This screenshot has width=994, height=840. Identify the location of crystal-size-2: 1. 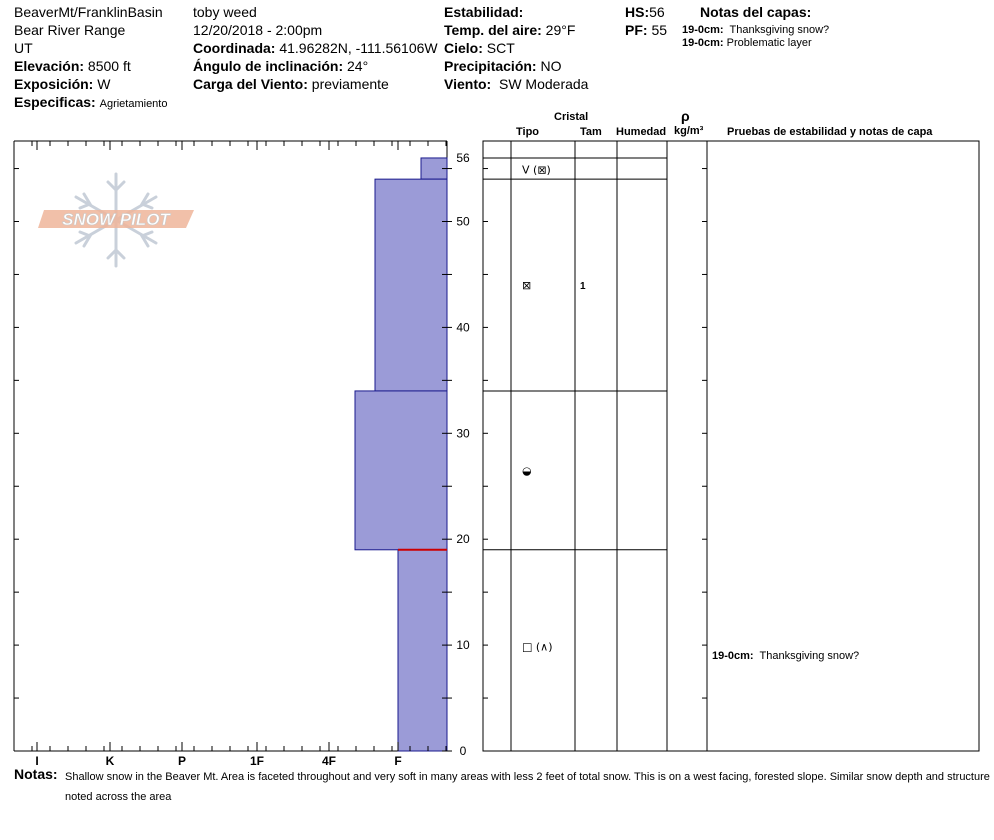
(583, 286).